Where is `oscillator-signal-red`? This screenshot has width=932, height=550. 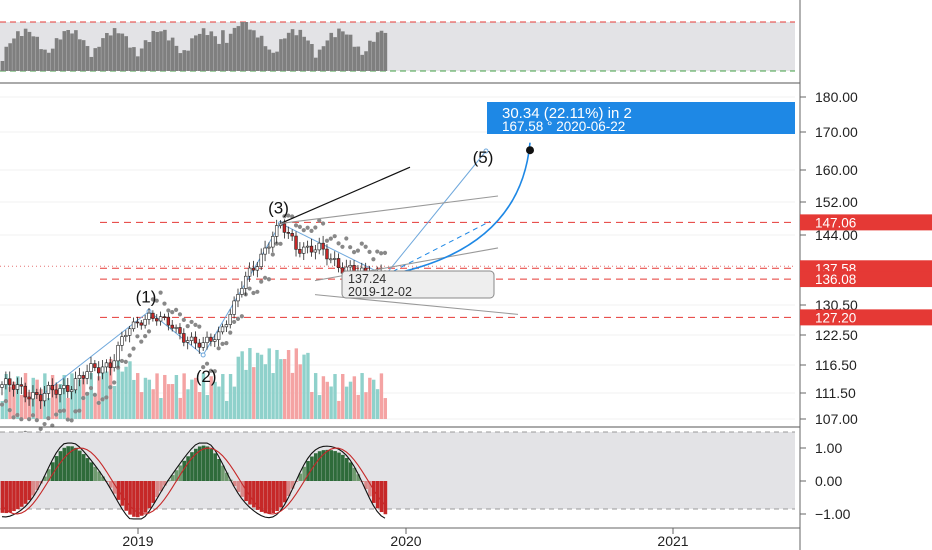
oscillator-signal-red is located at coordinates (193, 481).